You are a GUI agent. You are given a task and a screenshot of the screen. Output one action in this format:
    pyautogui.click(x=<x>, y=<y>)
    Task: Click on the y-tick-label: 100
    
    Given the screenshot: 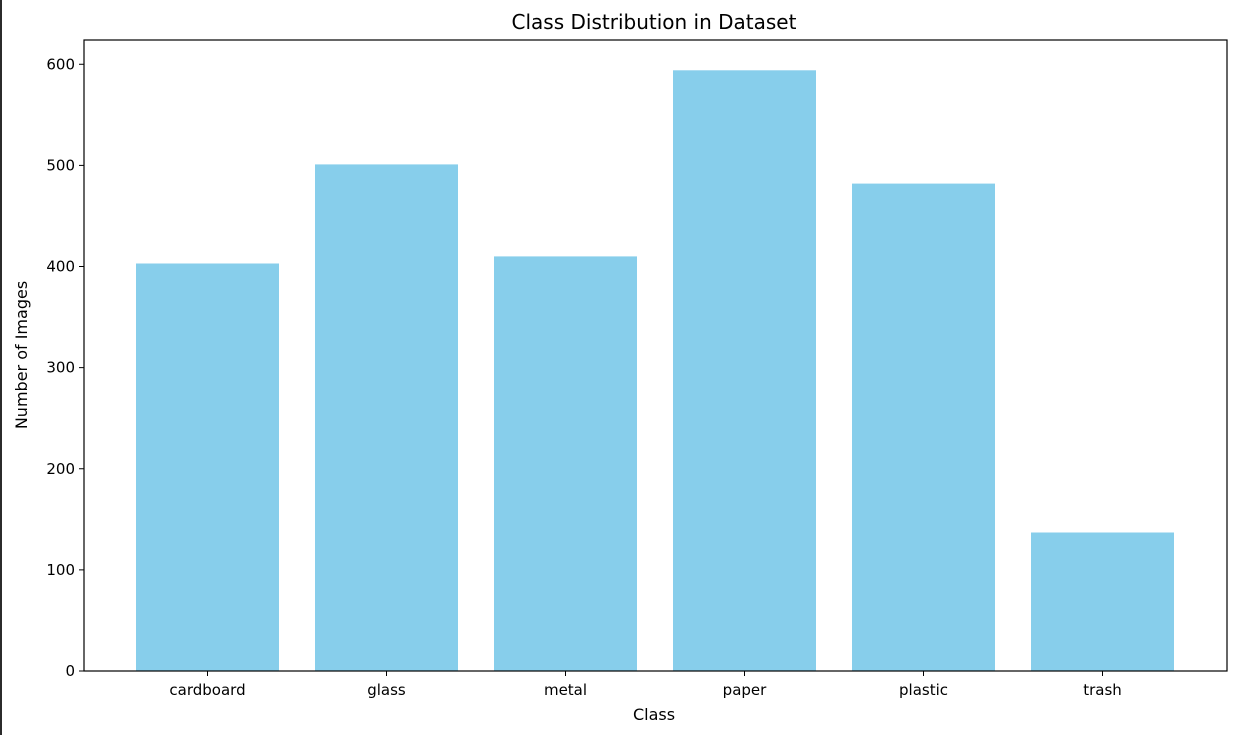 What is the action you would take?
    pyautogui.click(x=60, y=570)
    